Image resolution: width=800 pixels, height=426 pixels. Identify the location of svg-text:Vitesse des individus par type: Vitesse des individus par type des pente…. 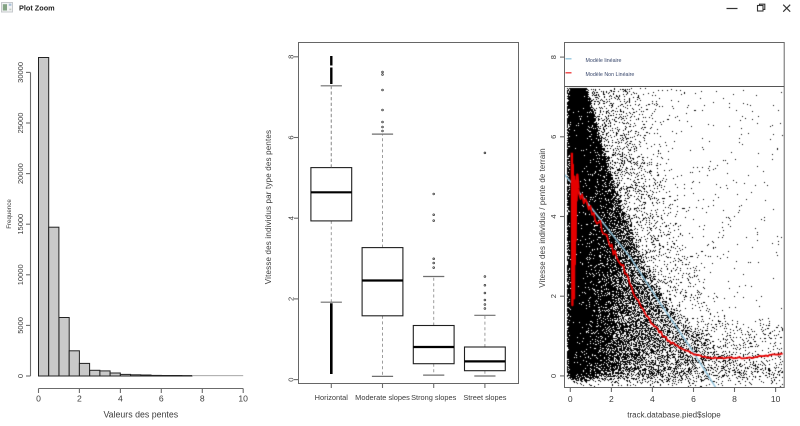
(268, 207).